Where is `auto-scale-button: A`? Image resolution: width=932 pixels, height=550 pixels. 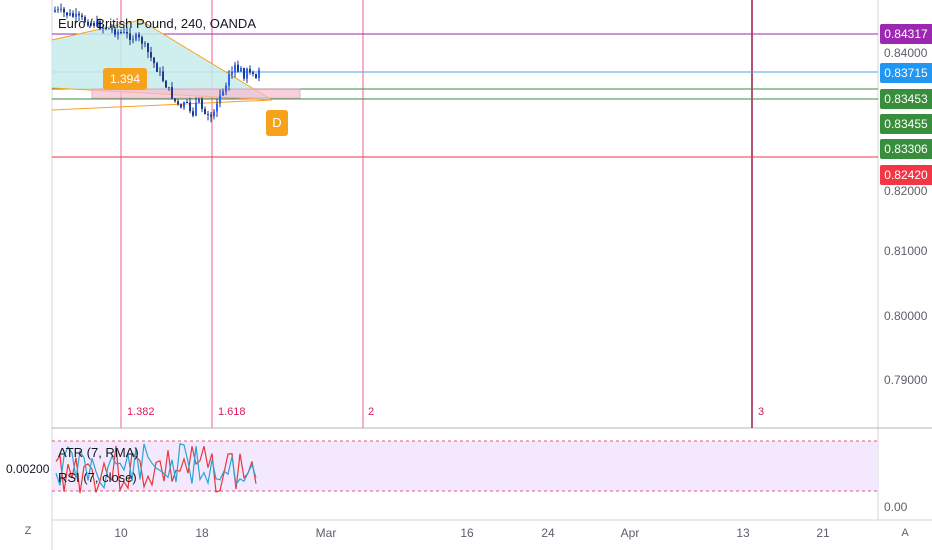
auto-scale-button: A is located at coordinates (905, 533).